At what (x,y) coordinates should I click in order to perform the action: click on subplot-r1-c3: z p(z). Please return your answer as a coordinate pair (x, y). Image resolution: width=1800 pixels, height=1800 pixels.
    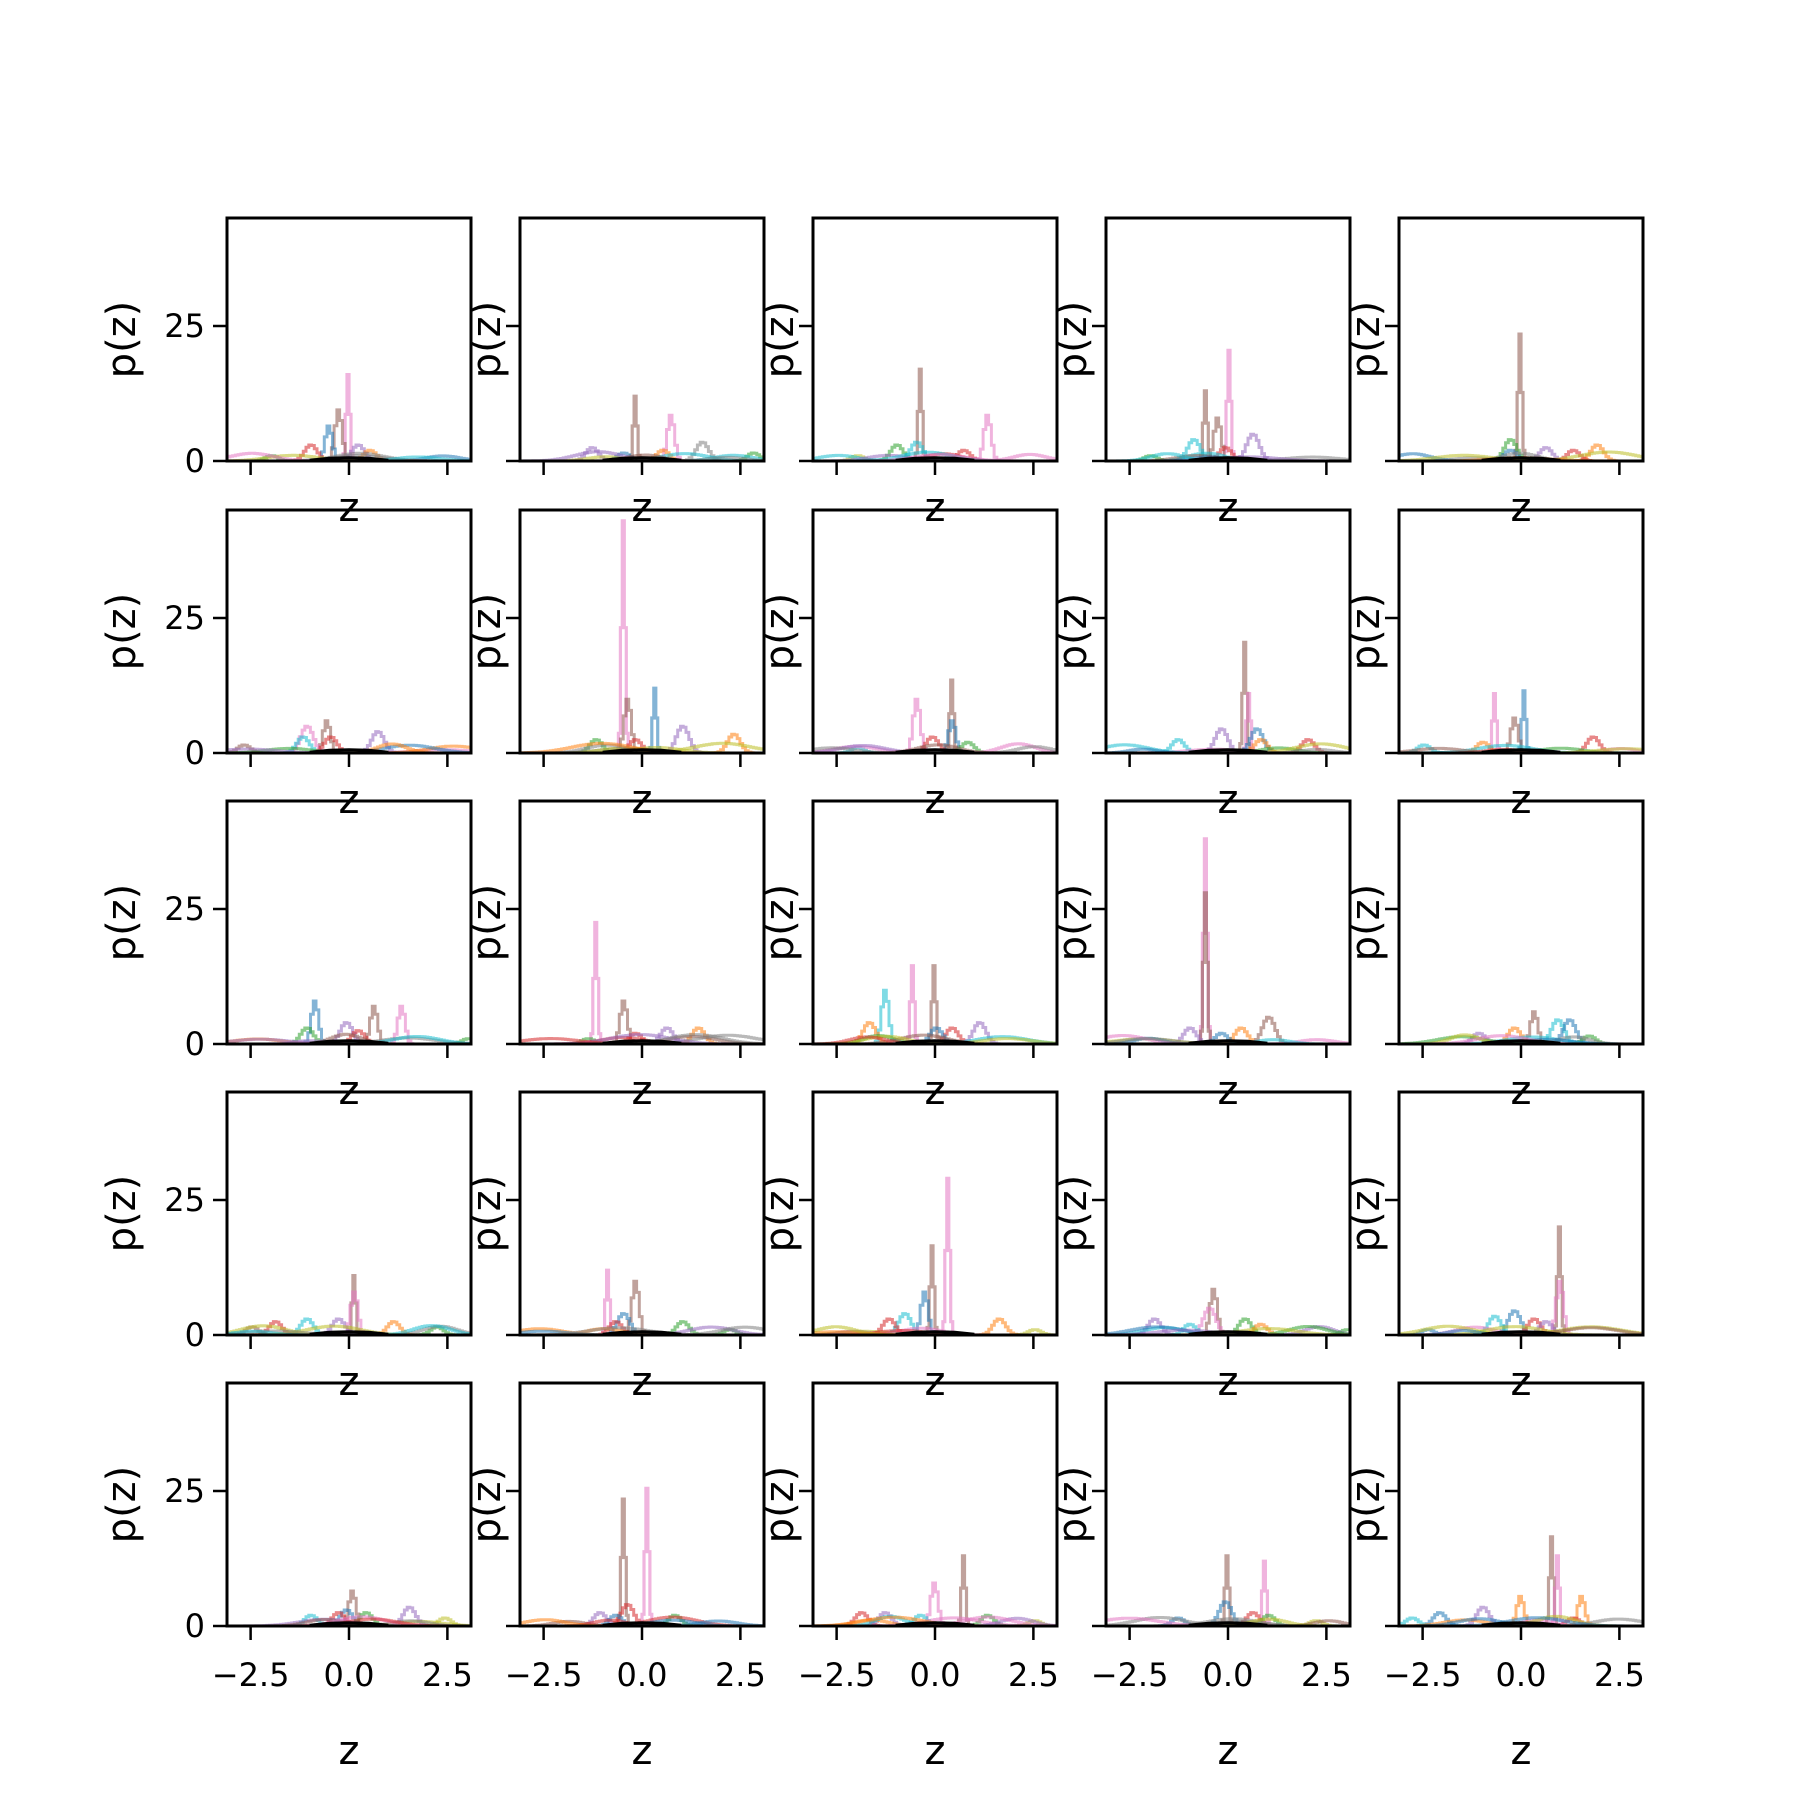
    Looking at the image, I should click on (908, 373).